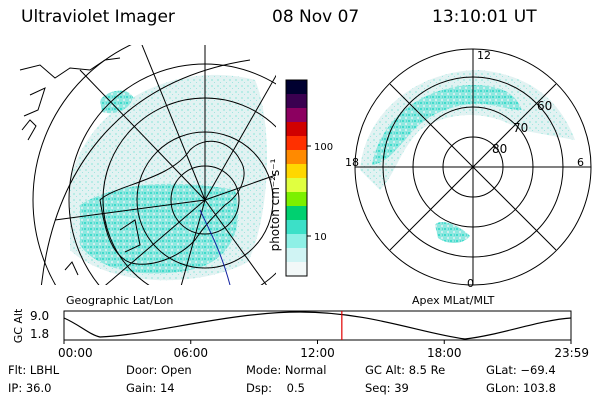  What do you see at coordinates (447, 125) in the screenshot?
I see `apex-aurora-arc` at bounding box center [447, 125].